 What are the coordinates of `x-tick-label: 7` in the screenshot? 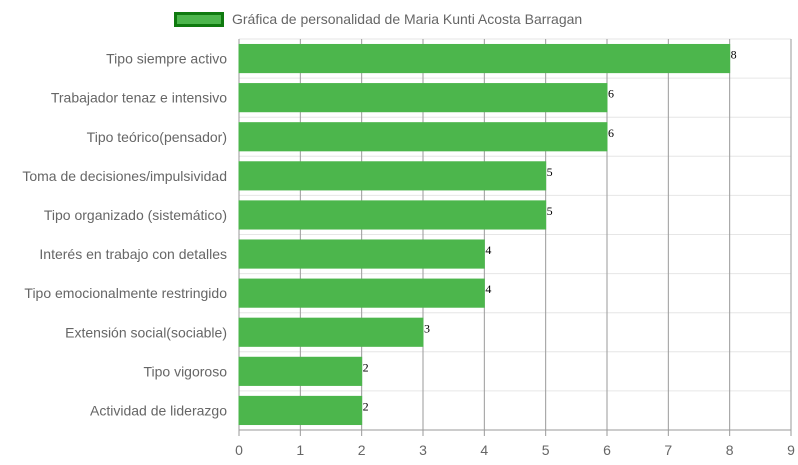 It's located at (668, 450).